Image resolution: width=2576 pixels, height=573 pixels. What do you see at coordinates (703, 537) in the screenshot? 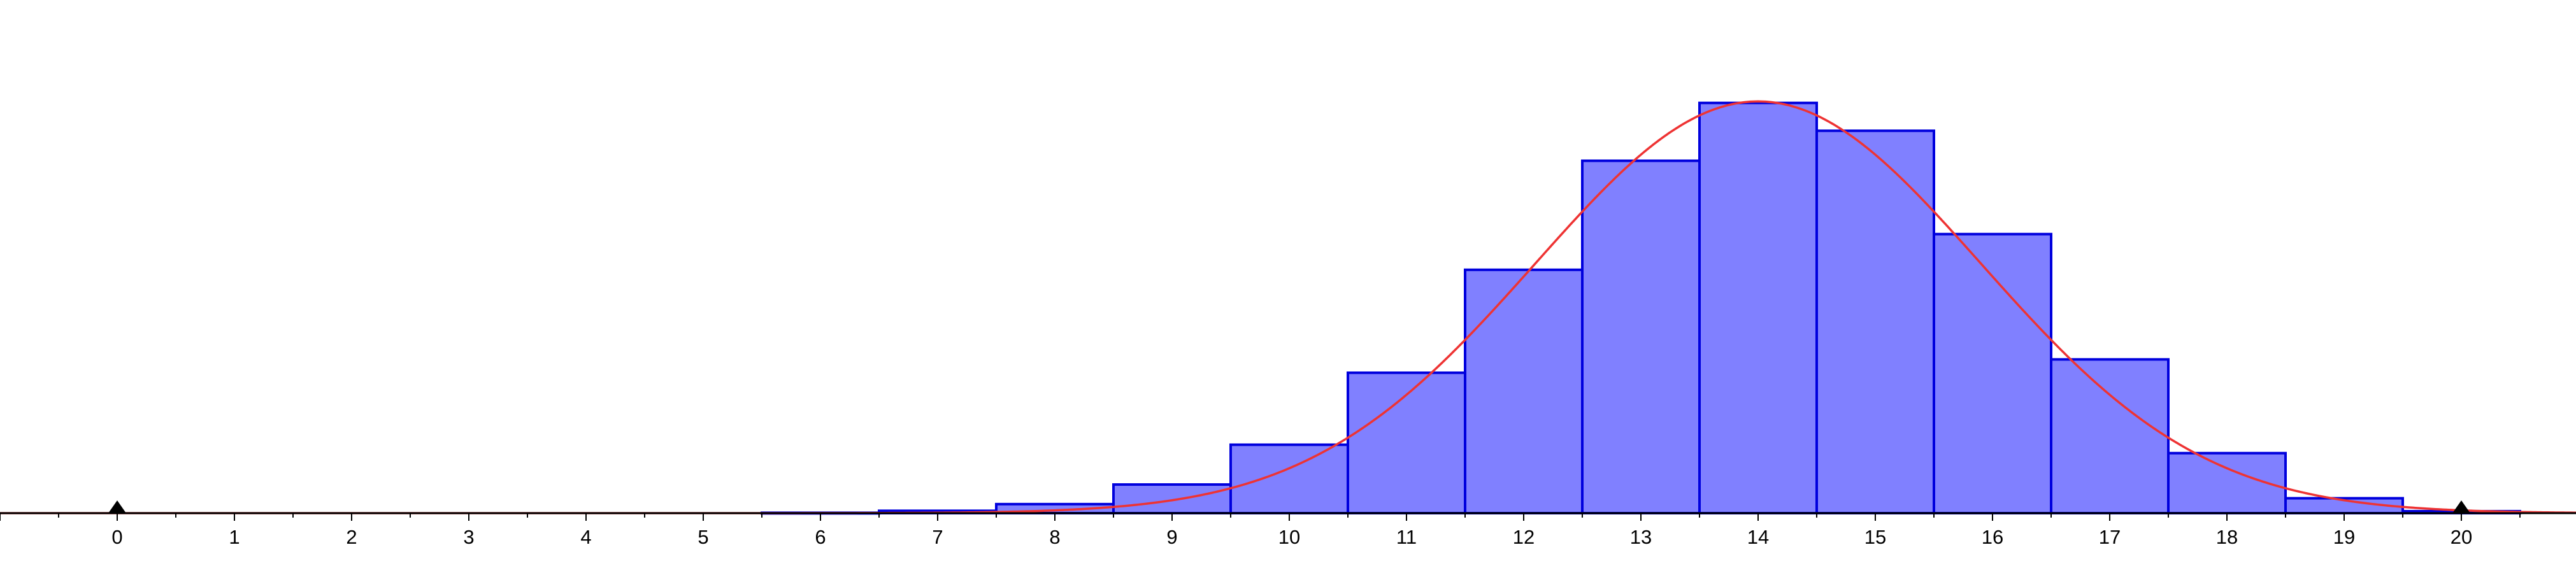
I see `x-tick-label-5: 5` at bounding box center [703, 537].